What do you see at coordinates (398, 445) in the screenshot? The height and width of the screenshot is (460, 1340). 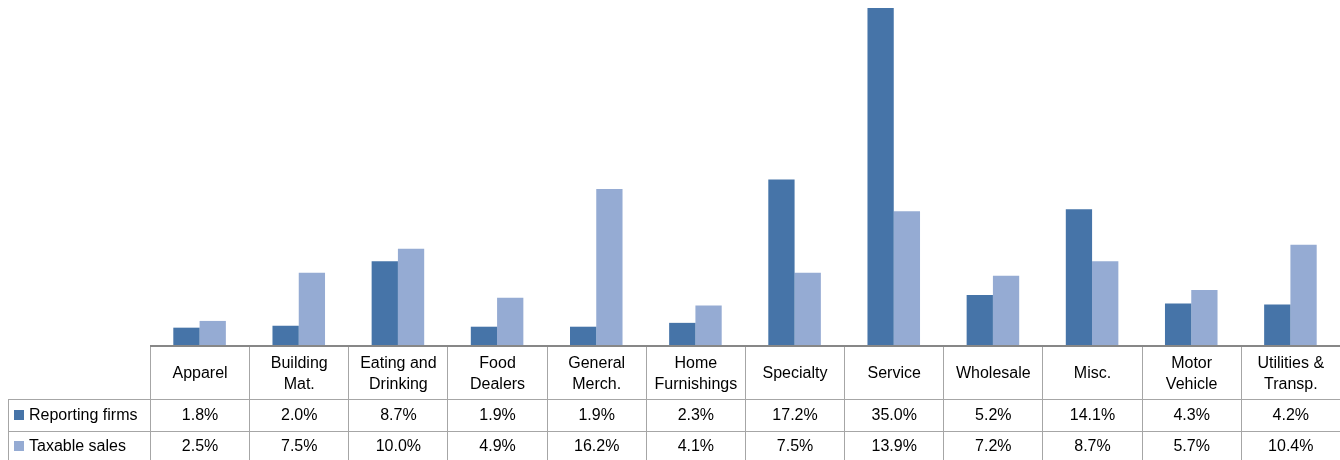 I see `data-label: 10.0%` at bounding box center [398, 445].